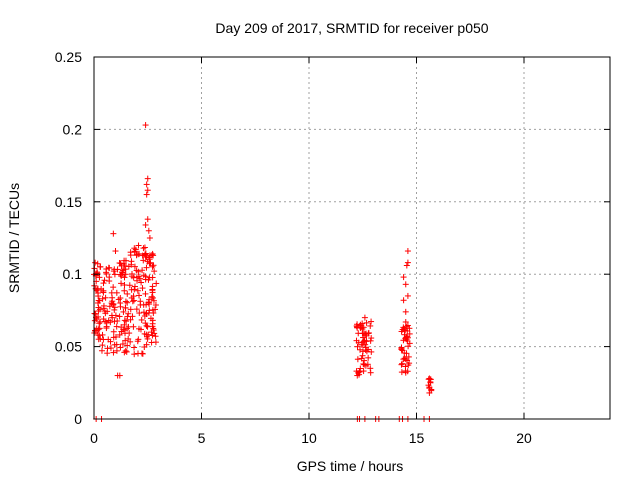 This screenshot has width=640, height=480. What do you see at coordinates (202, 438) in the screenshot?
I see `x-tick-label: 5` at bounding box center [202, 438].